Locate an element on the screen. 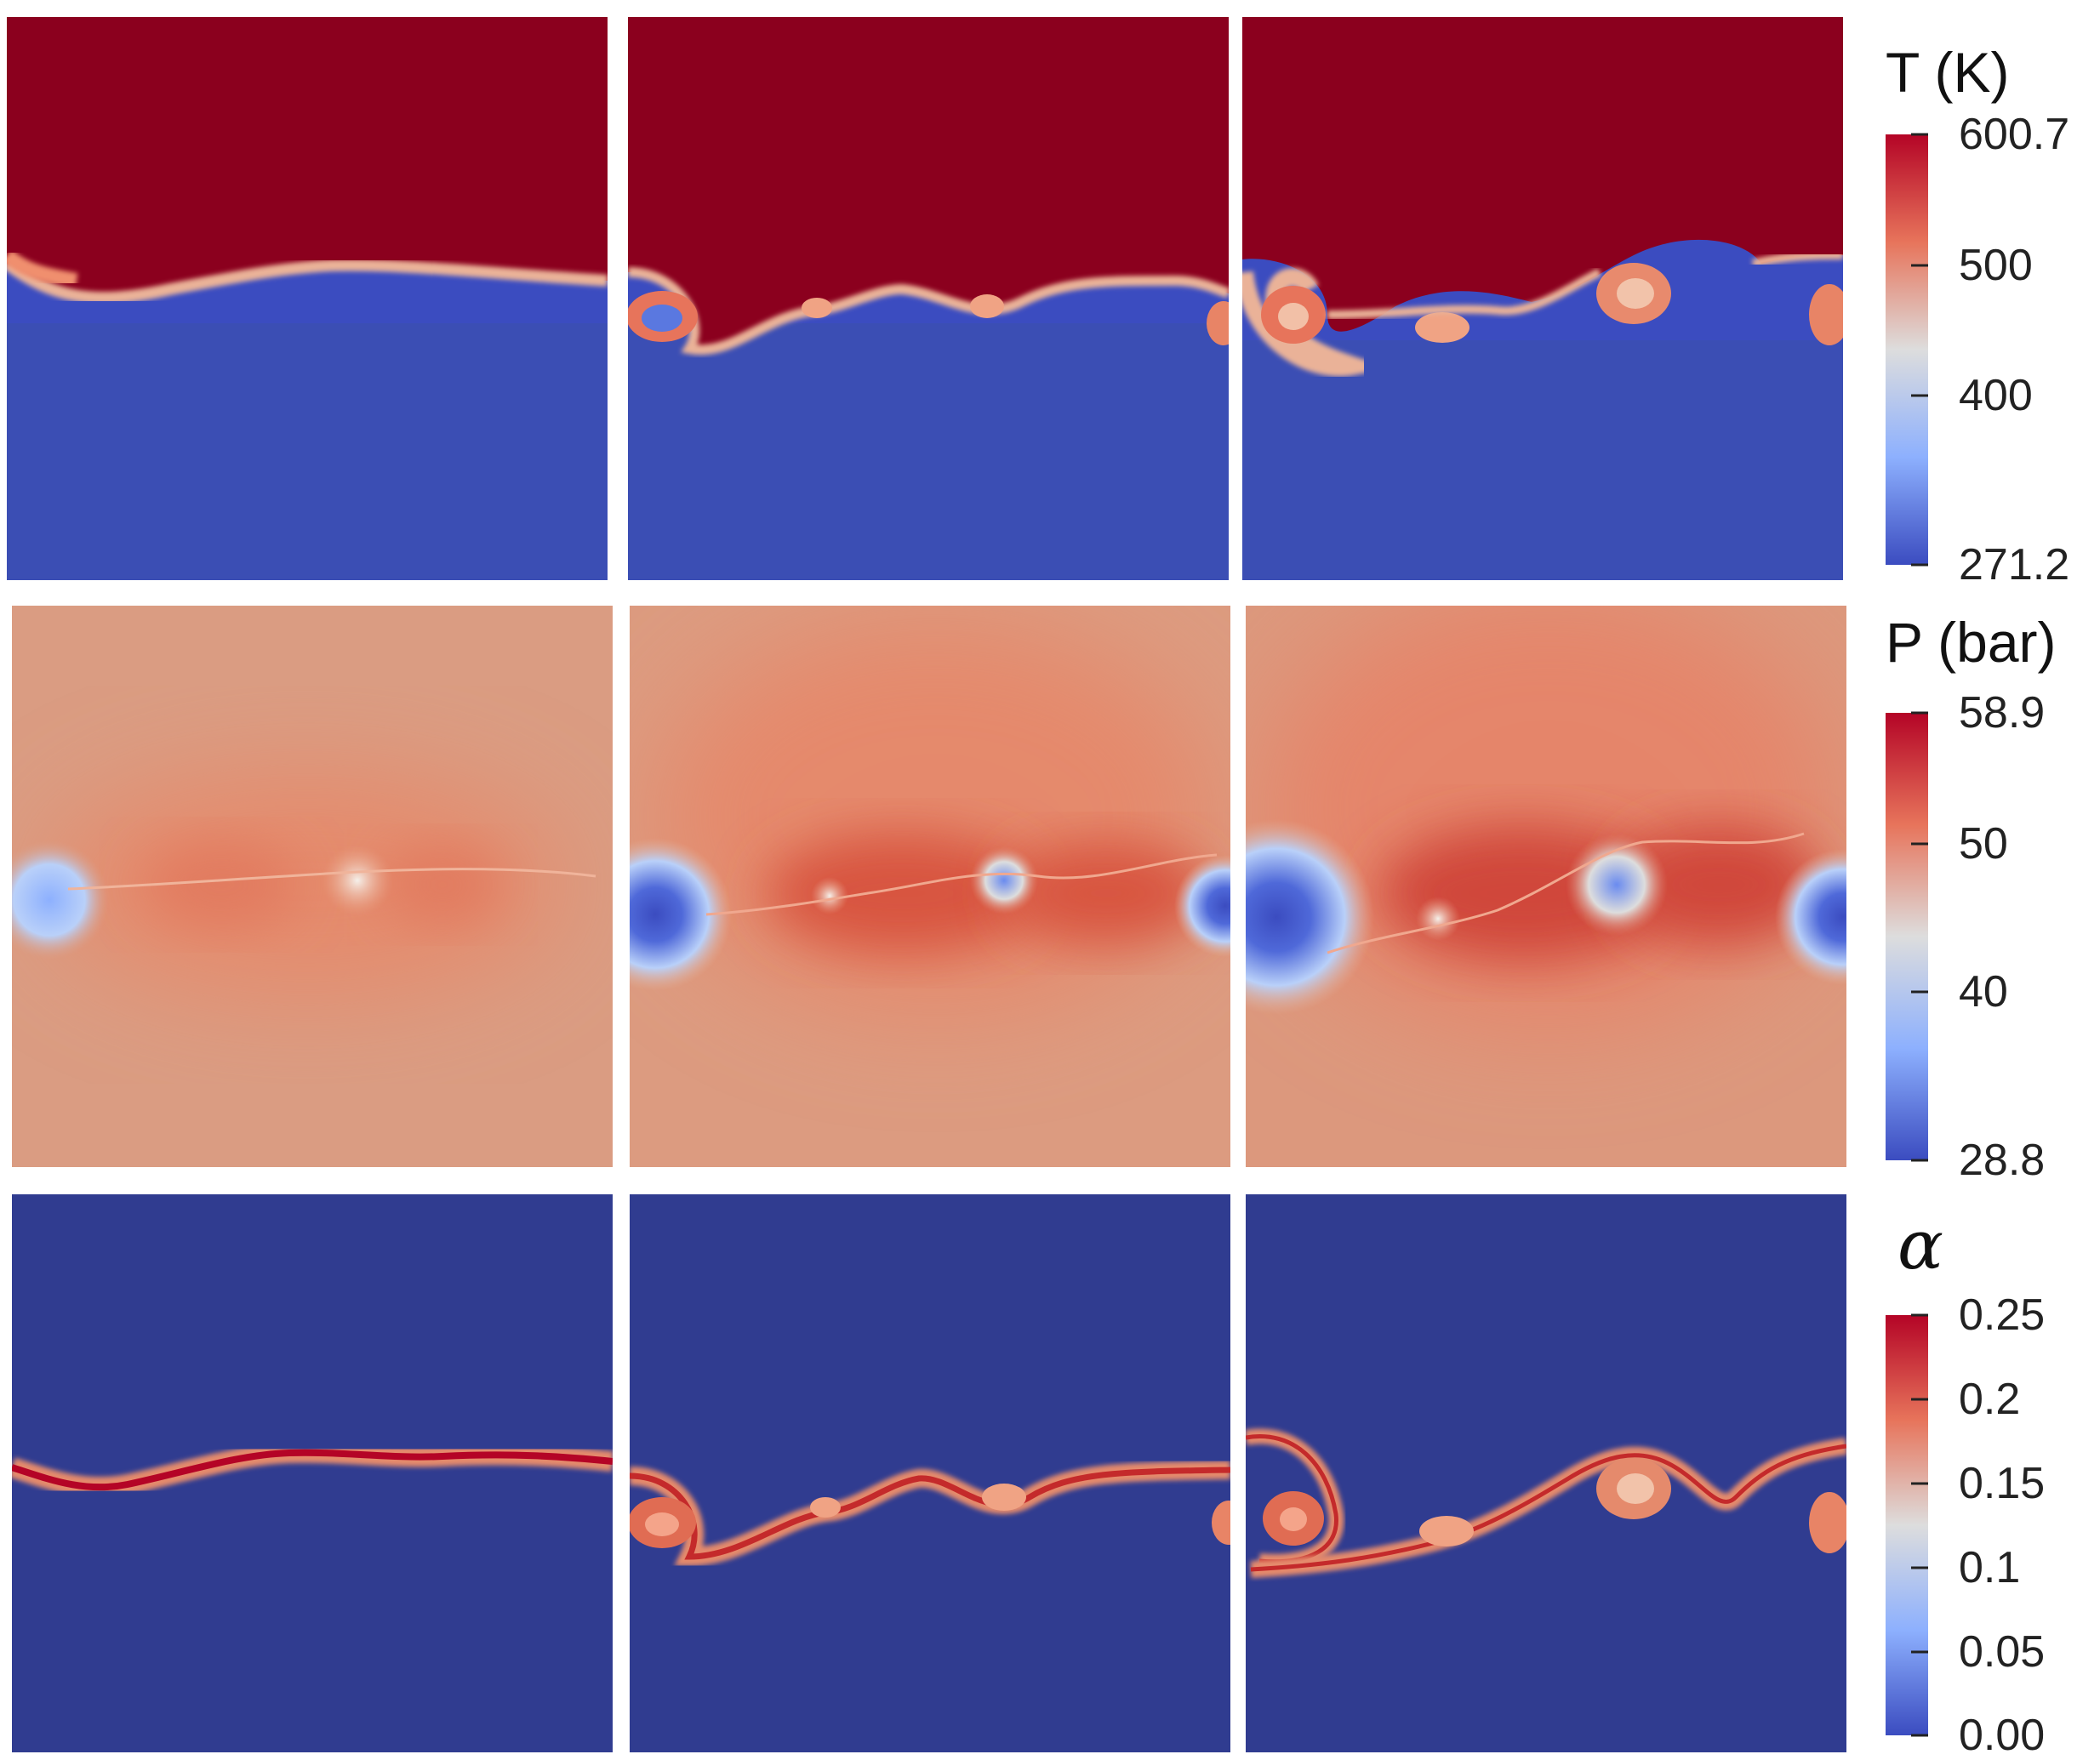 This screenshot has height=1760, width=2100. tick-label: 50 is located at coordinates (1983, 844).